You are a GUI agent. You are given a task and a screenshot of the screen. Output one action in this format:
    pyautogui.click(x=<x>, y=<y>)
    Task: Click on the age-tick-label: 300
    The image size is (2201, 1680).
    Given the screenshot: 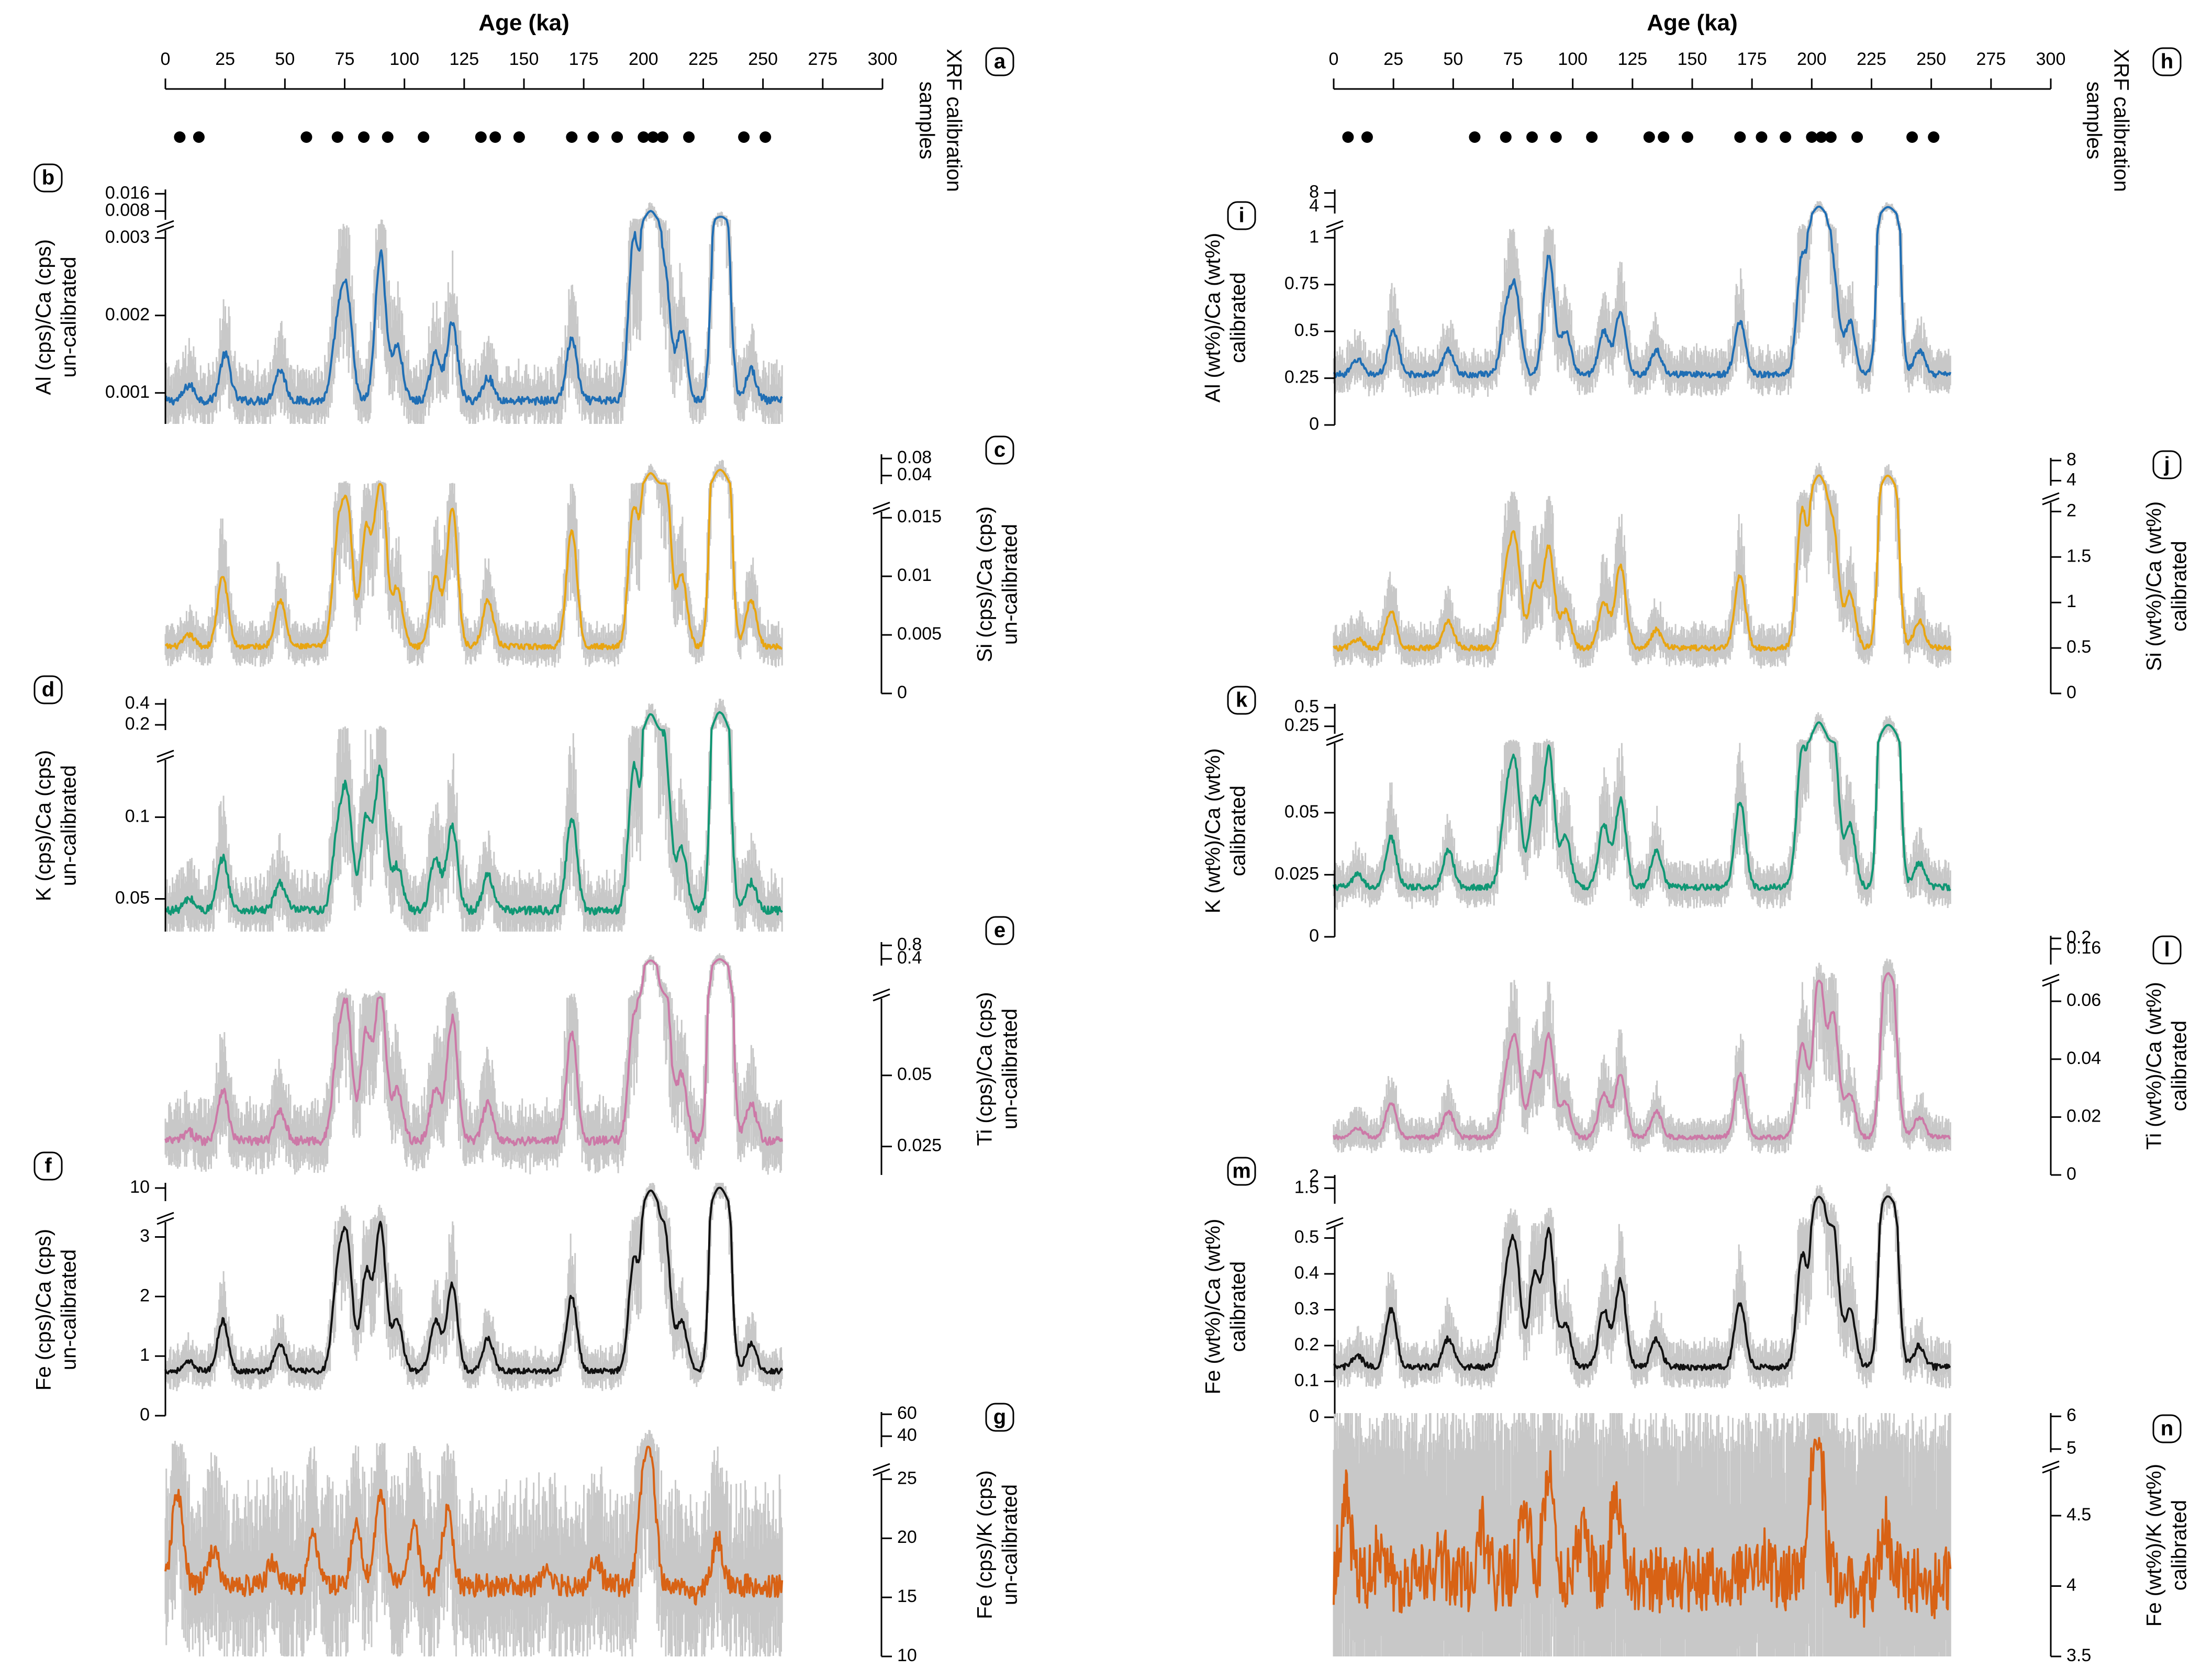 What is the action you would take?
    pyautogui.click(x=2051, y=59)
    